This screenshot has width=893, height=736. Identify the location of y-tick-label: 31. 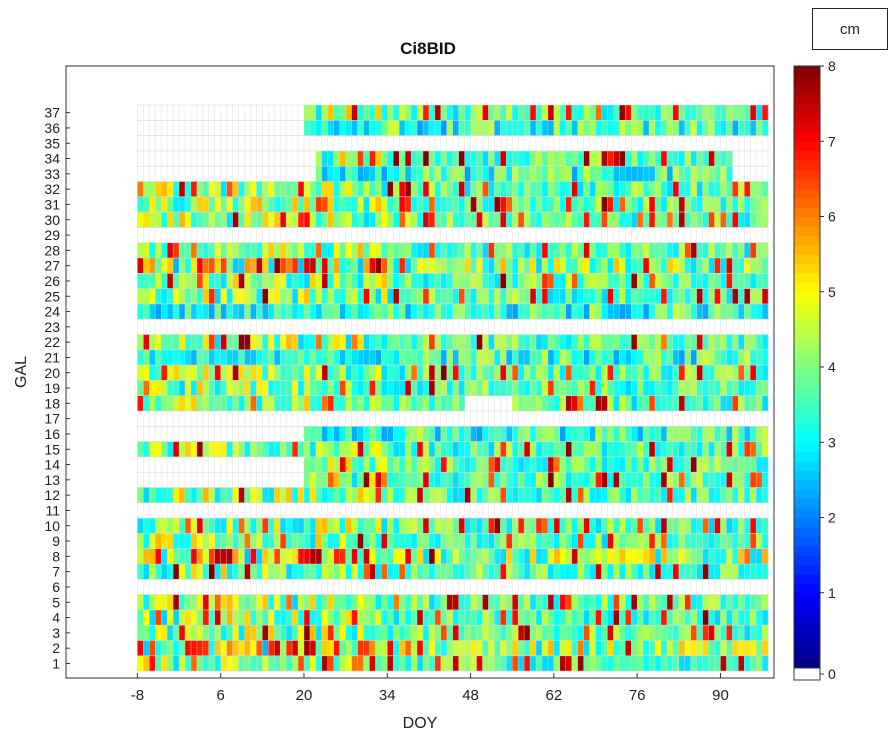
(52, 204).